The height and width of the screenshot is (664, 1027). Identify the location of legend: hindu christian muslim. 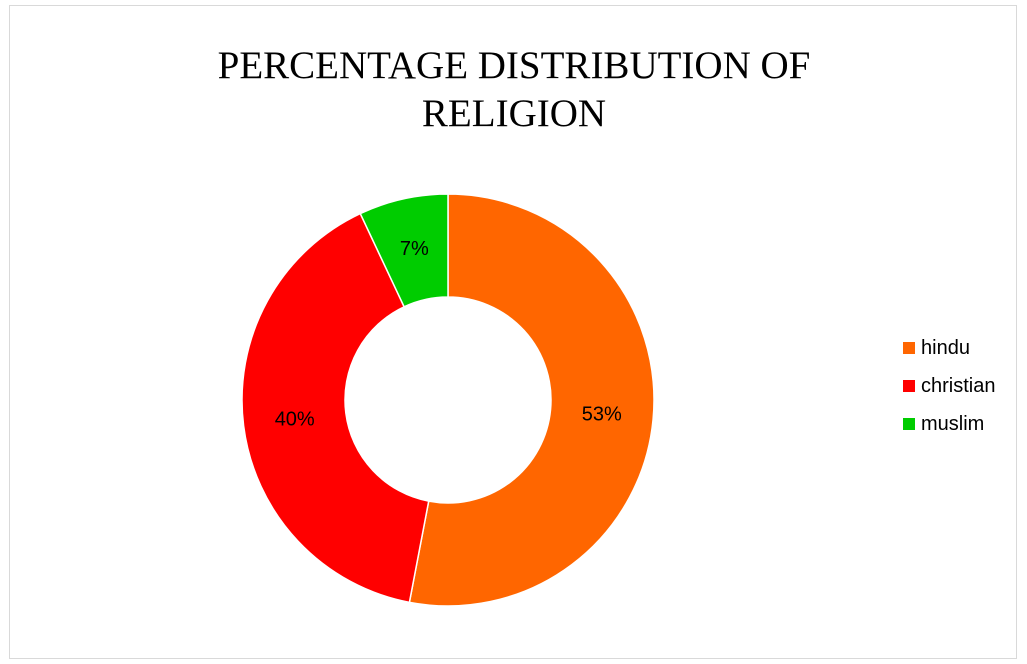
(949, 393).